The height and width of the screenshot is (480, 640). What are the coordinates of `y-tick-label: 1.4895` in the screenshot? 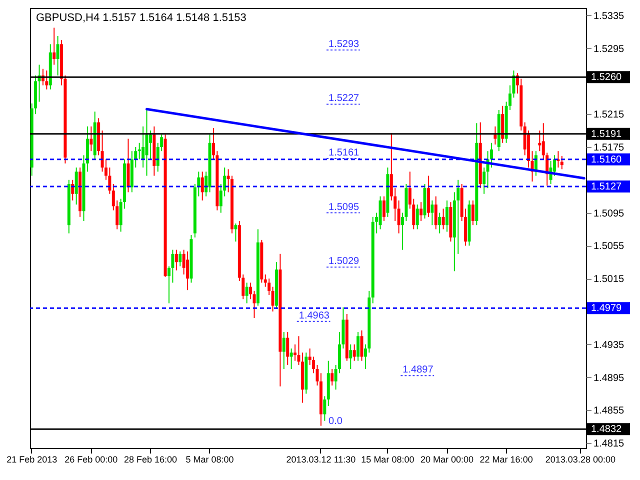 It's located at (609, 378).